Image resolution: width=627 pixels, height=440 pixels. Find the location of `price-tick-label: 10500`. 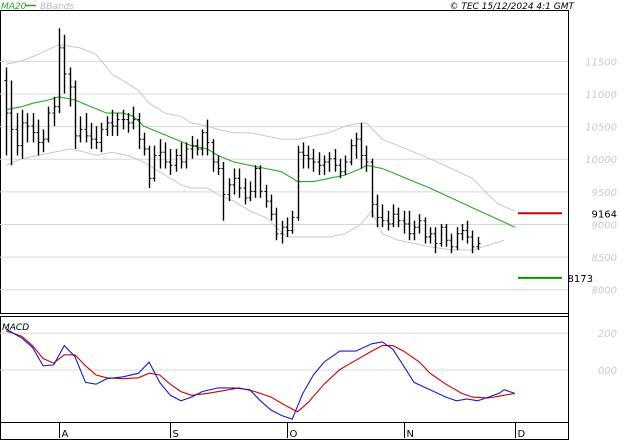

price-tick-label: 10500 is located at coordinates (601, 128).